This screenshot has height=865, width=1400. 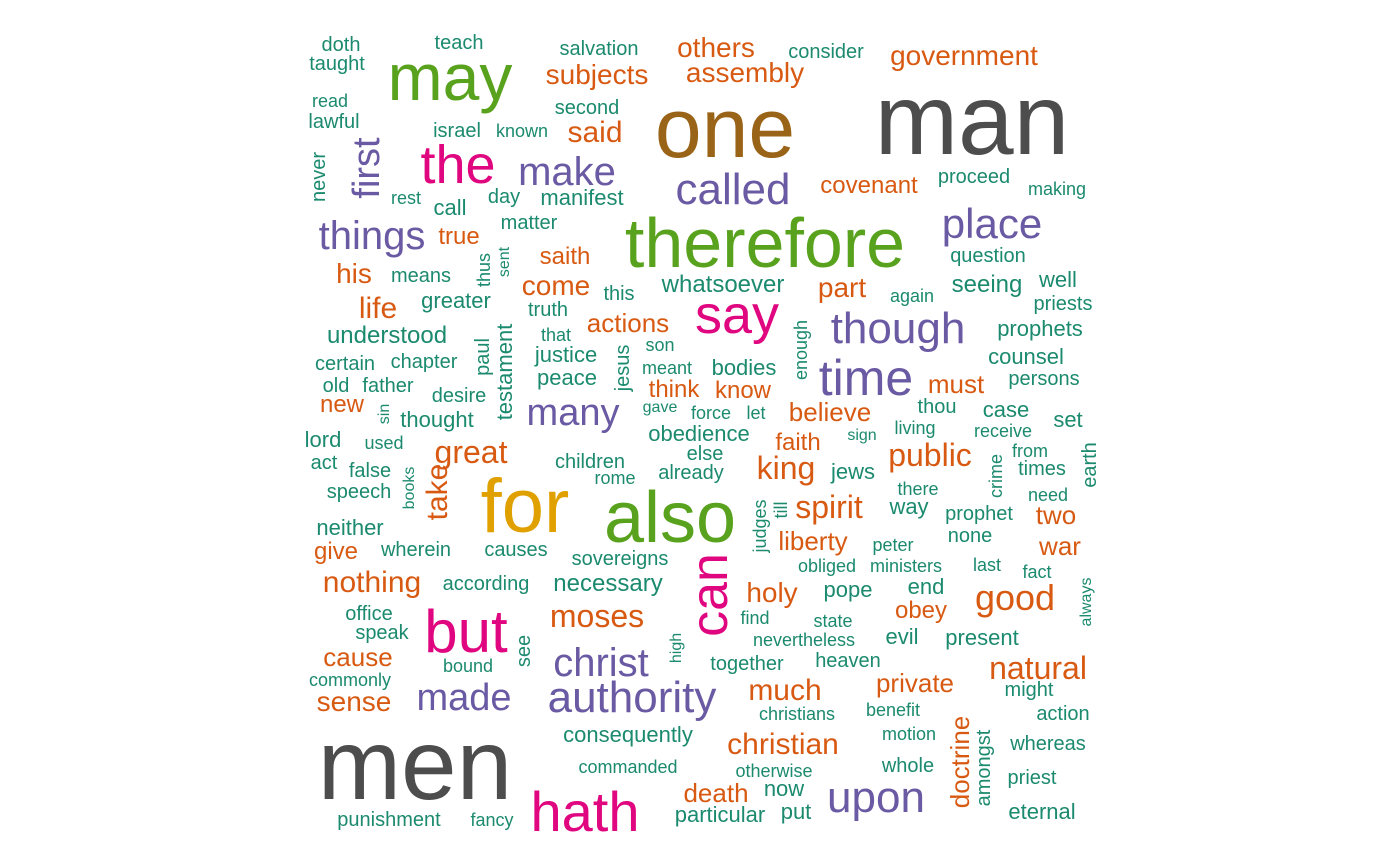 What do you see at coordinates (492, 820) in the screenshot?
I see `word-fancy: fancy` at bounding box center [492, 820].